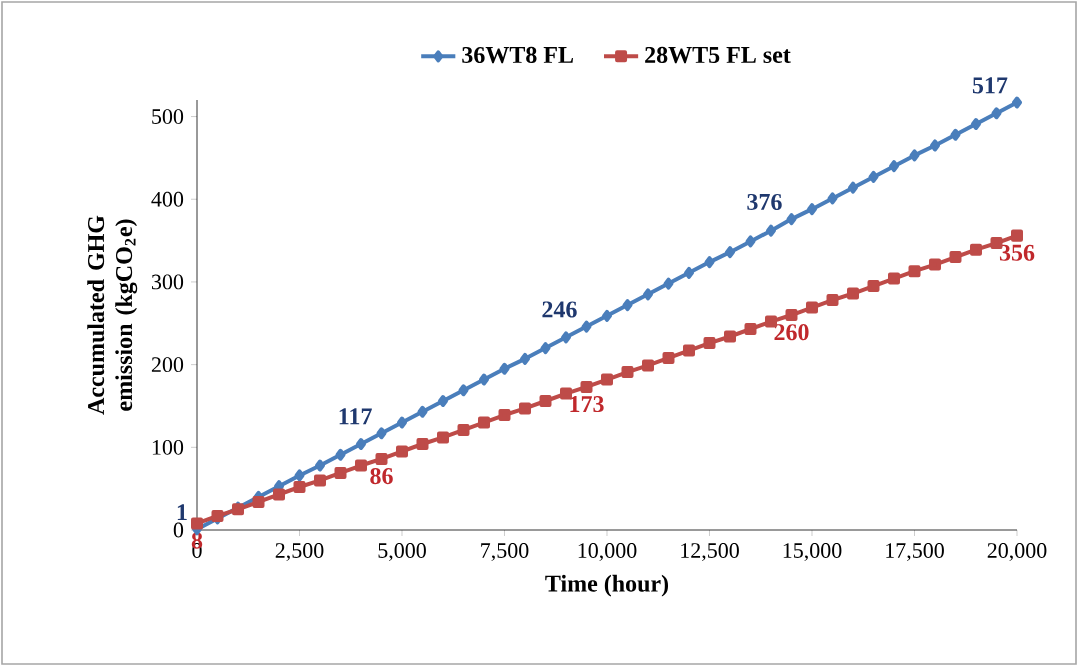 The image size is (1078, 666). Describe the element at coordinates (168, 447) in the screenshot. I see `y-tick-label: 100` at that location.